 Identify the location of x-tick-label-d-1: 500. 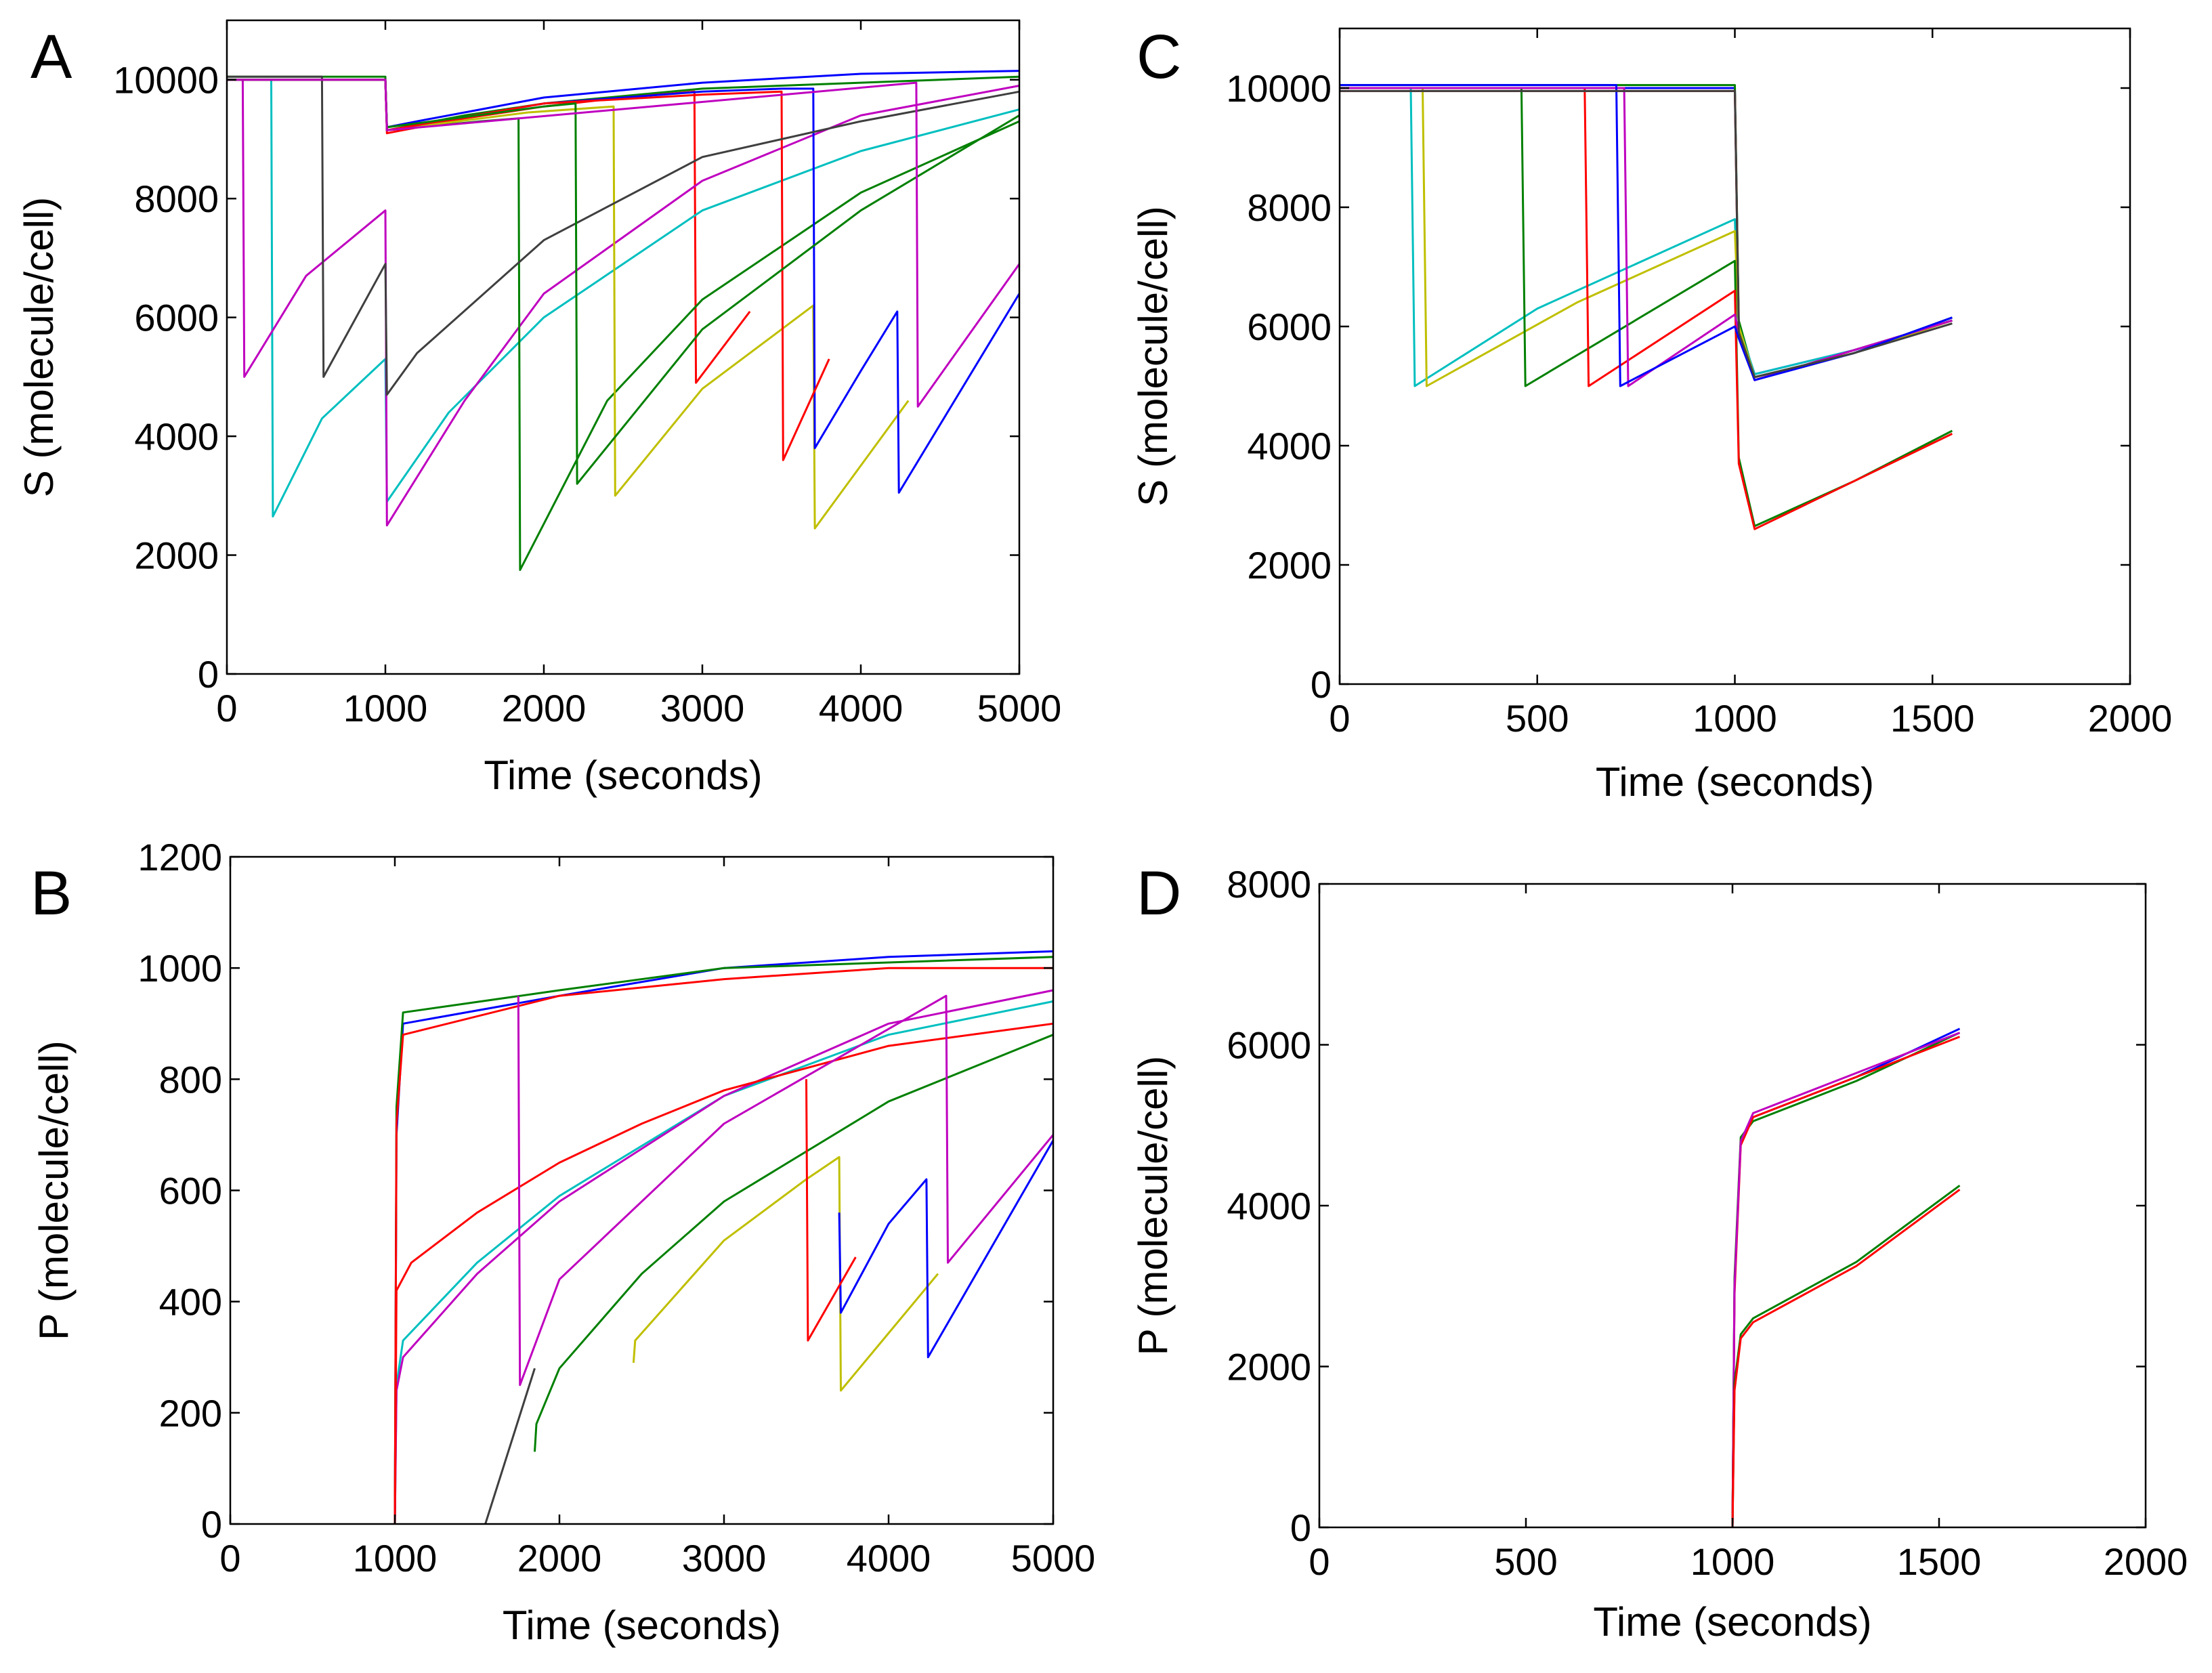
(1525, 1561).